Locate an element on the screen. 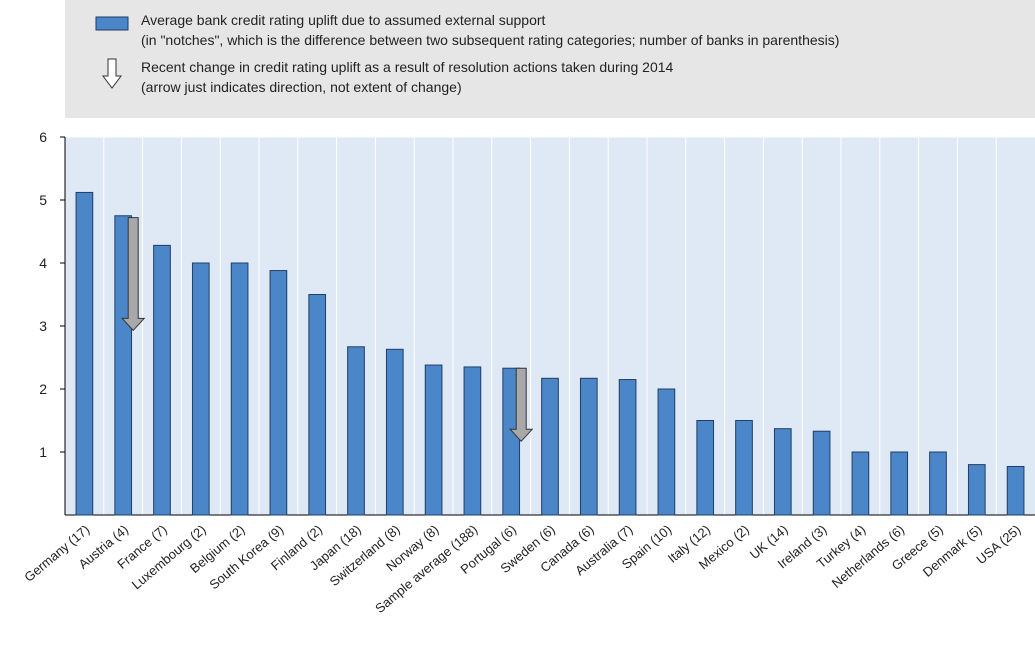 The height and width of the screenshot is (649, 1035). x-tick-label: USA (25) is located at coordinates (998, 544).